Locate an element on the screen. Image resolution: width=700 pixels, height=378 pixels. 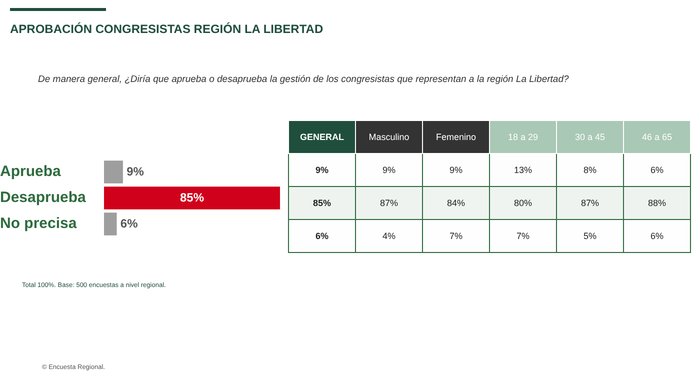
data-label: 4% is located at coordinates (389, 236).